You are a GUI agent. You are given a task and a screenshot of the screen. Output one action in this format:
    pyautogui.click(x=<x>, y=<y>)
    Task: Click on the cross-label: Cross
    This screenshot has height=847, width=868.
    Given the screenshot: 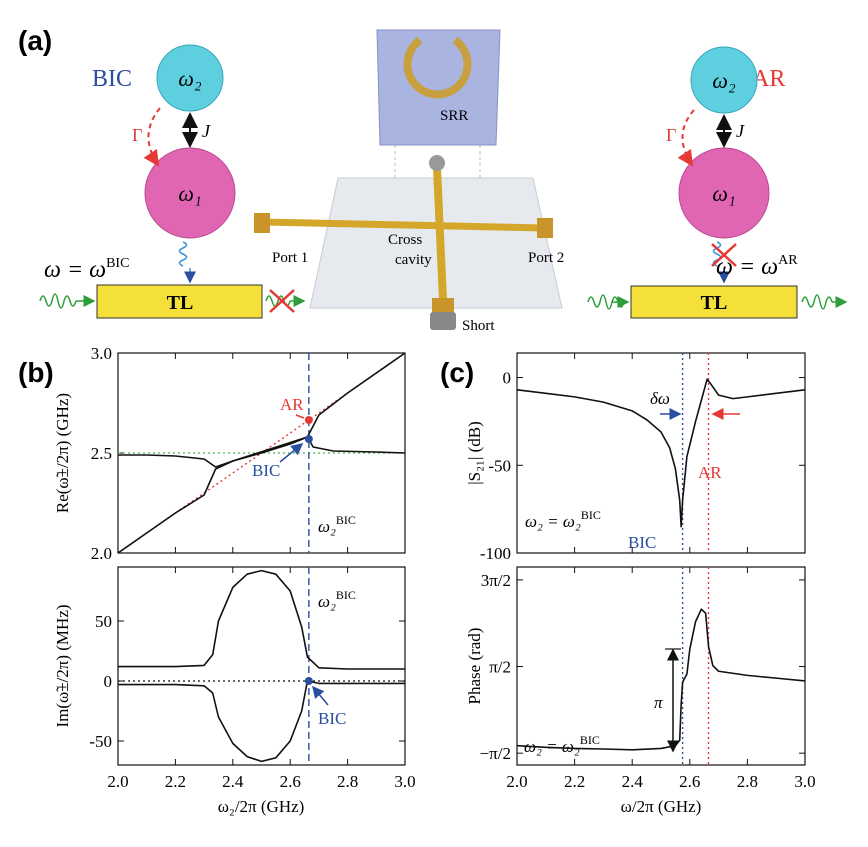 What is the action you would take?
    pyautogui.click(x=405, y=240)
    